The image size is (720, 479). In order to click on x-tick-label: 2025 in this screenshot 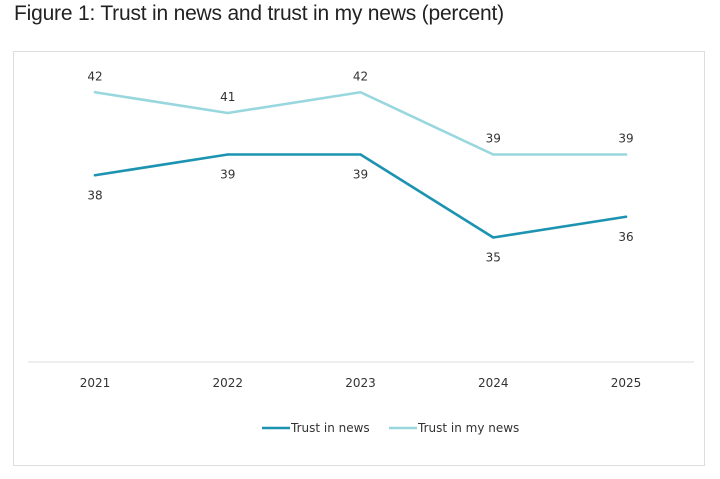, I will do `click(626, 383)`.